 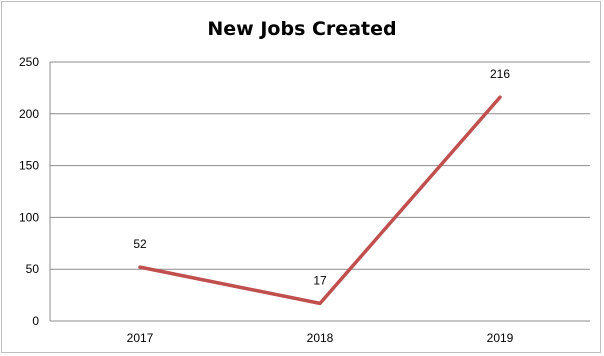 What do you see at coordinates (33, 269) in the screenshot?
I see `y-tick-label: 50` at bounding box center [33, 269].